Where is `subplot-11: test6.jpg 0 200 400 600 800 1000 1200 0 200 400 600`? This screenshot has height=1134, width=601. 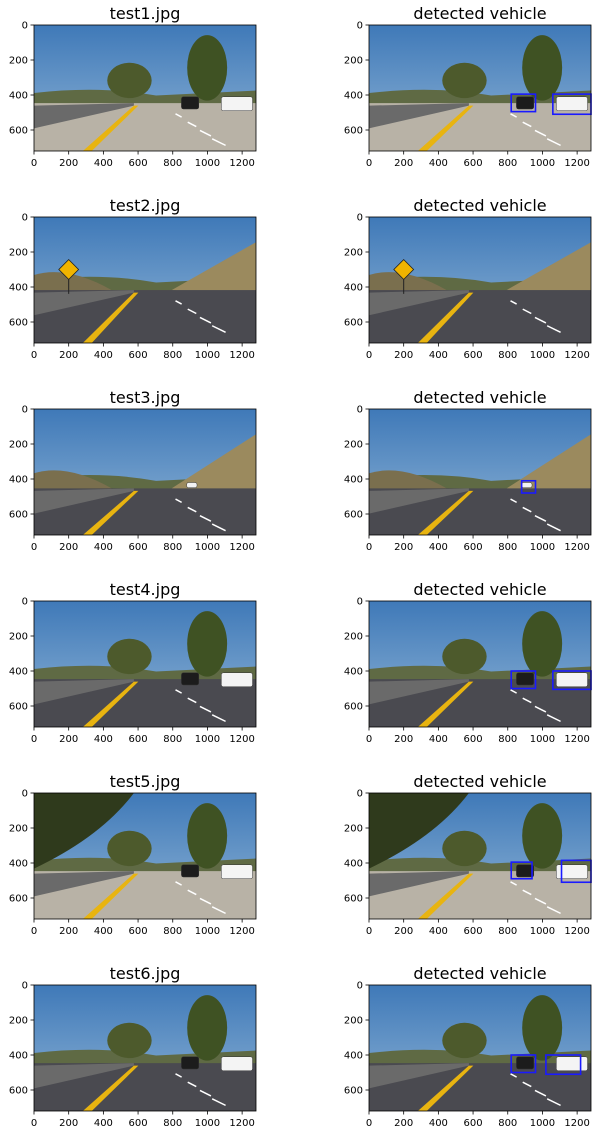 subplot-11: test6.jpg 0 200 400 600 800 1000 1200 0 200 400 600 is located at coordinates (133, 1046).